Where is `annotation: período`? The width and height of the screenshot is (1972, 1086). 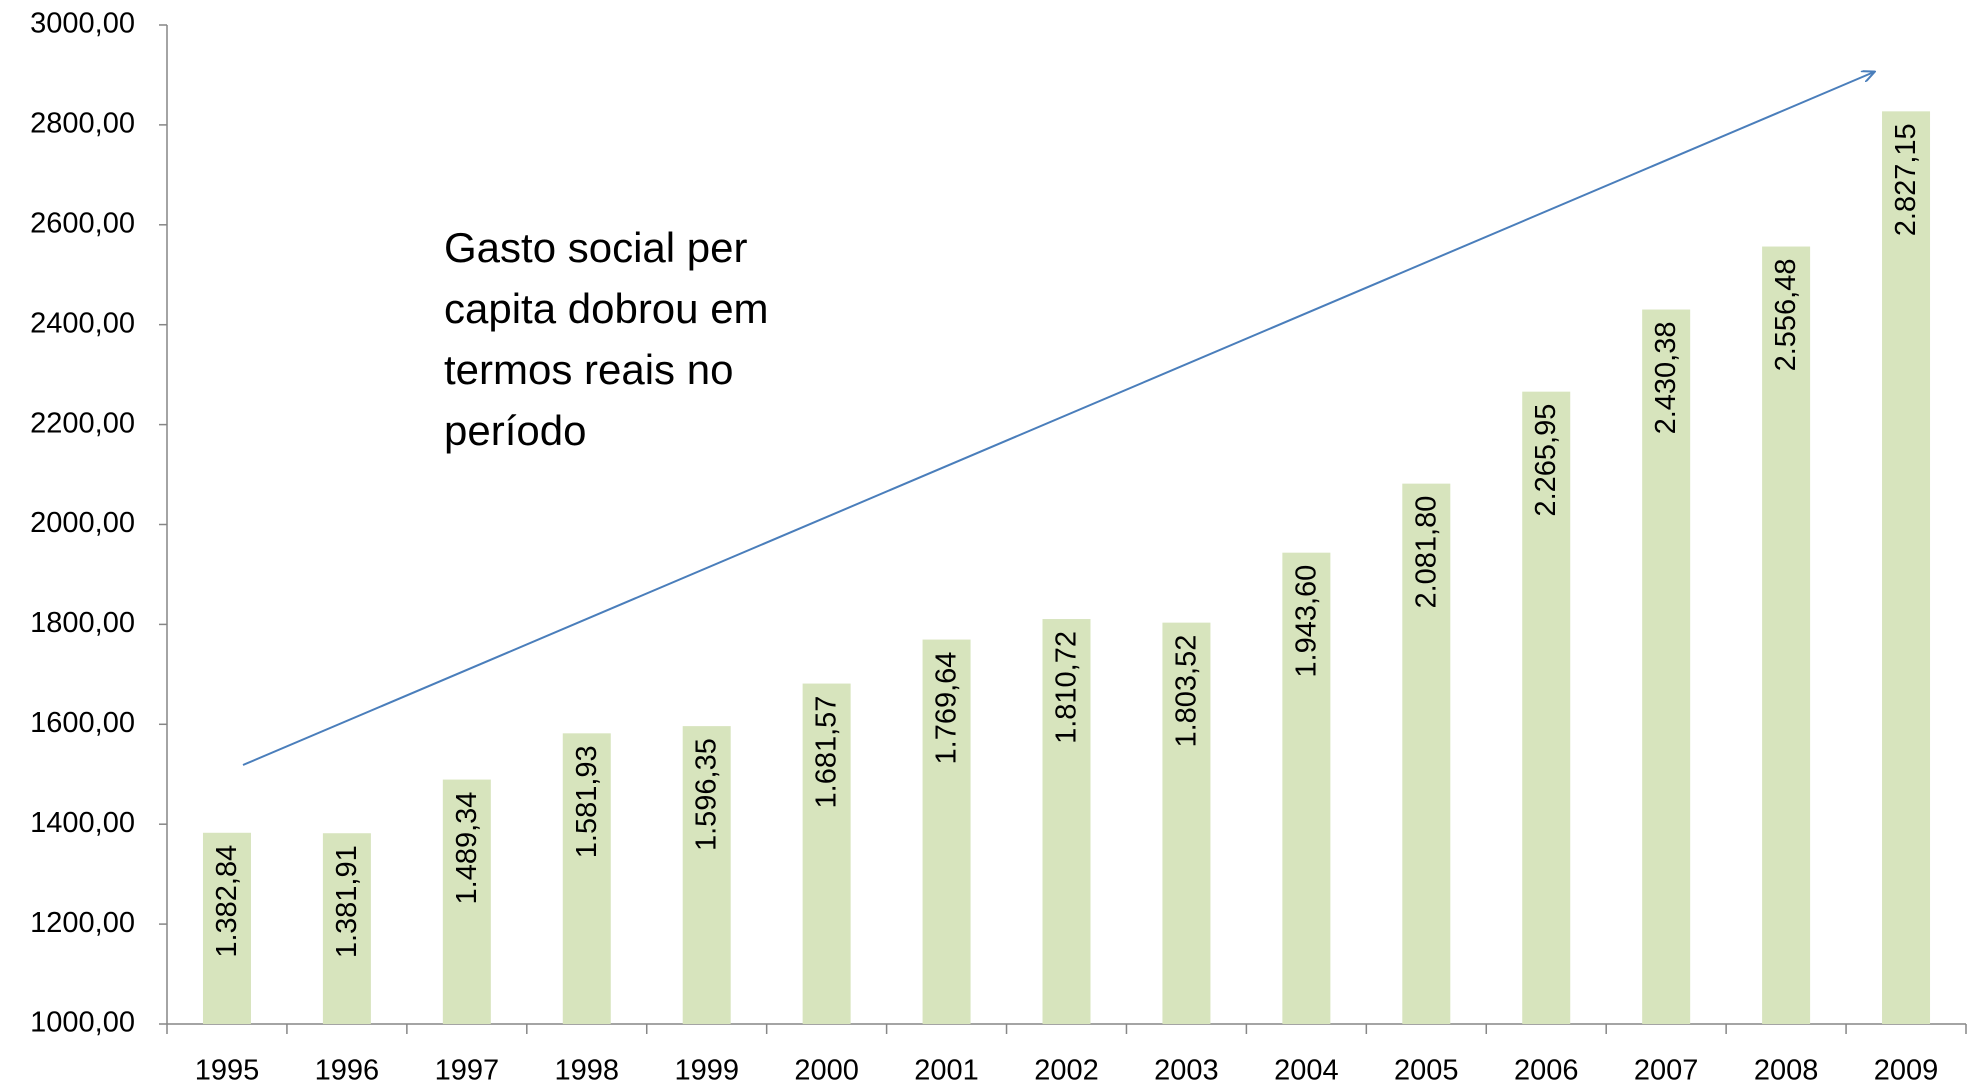
annotation: período is located at coordinates (515, 430).